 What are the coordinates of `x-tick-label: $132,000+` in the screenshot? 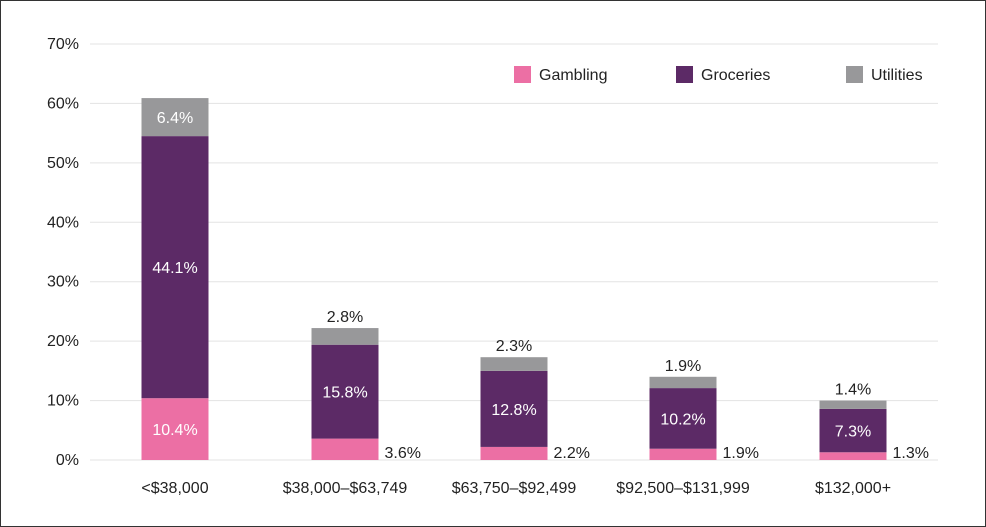 It's located at (853, 488).